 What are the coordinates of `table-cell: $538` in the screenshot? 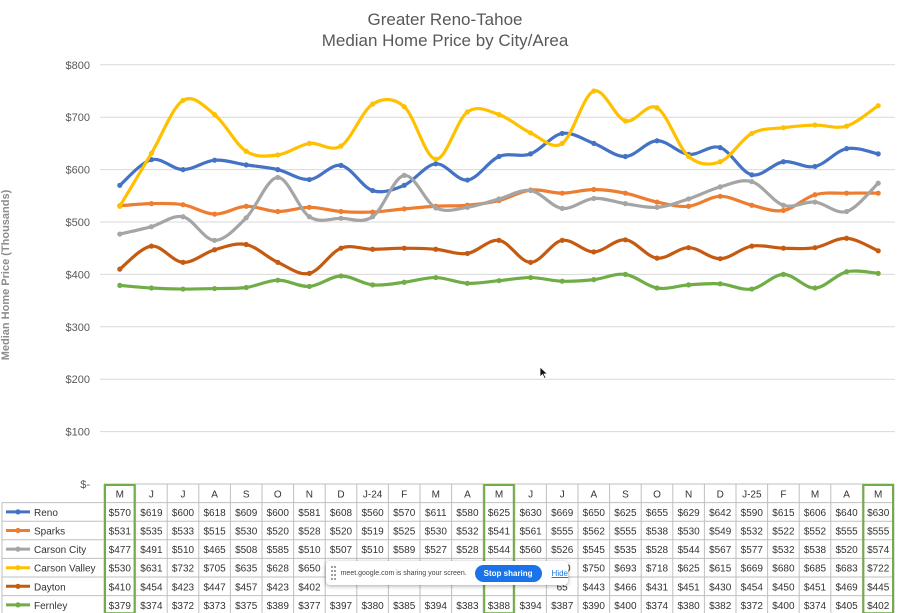 It's located at (815, 550).